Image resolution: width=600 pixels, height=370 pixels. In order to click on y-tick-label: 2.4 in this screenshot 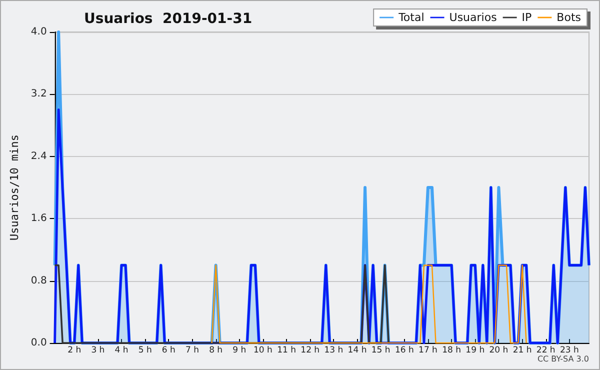, I will do `click(38, 156)`.